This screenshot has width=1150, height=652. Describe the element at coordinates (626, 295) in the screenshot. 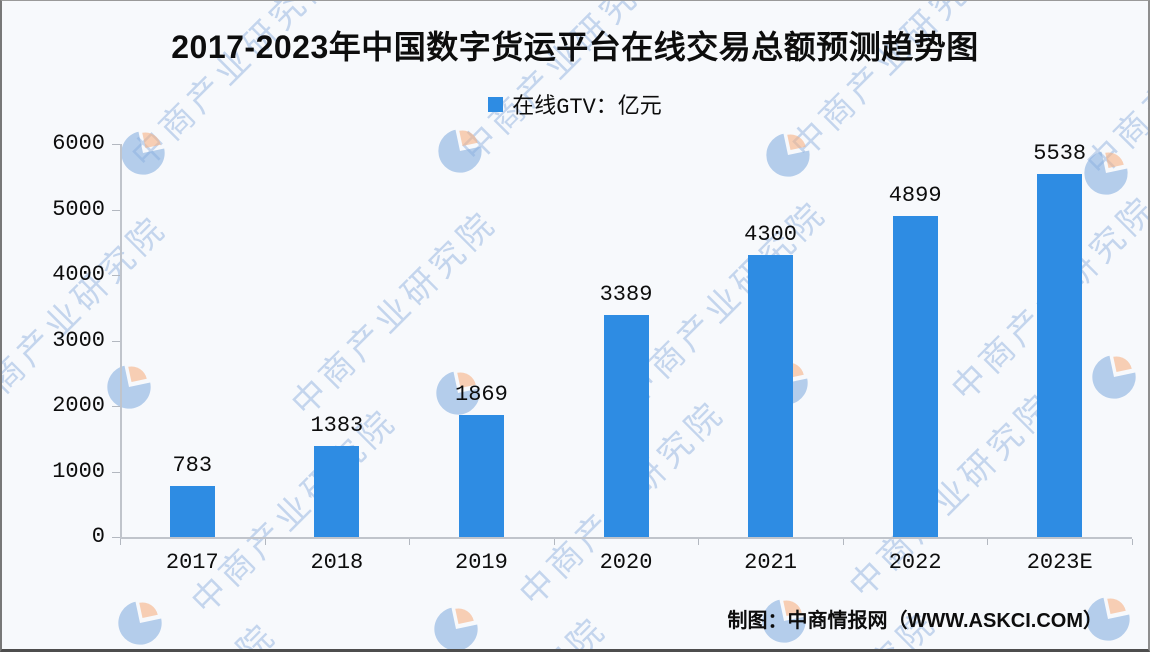

I see `bar-value-label: 3389` at that location.